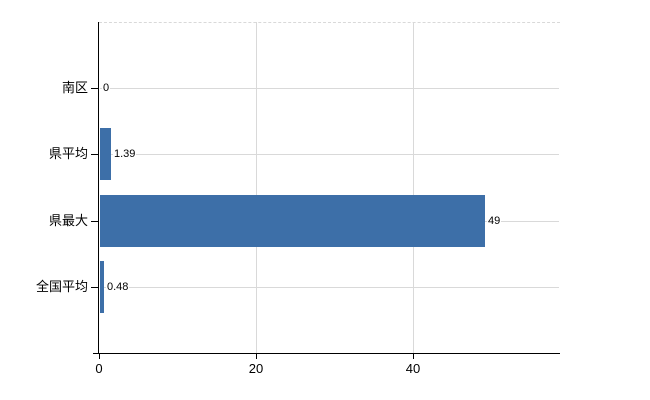 The height and width of the screenshot is (400, 650). Describe the element at coordinates (61, 286) in the screenshot. I see `category-label: 全国平均` at that location.